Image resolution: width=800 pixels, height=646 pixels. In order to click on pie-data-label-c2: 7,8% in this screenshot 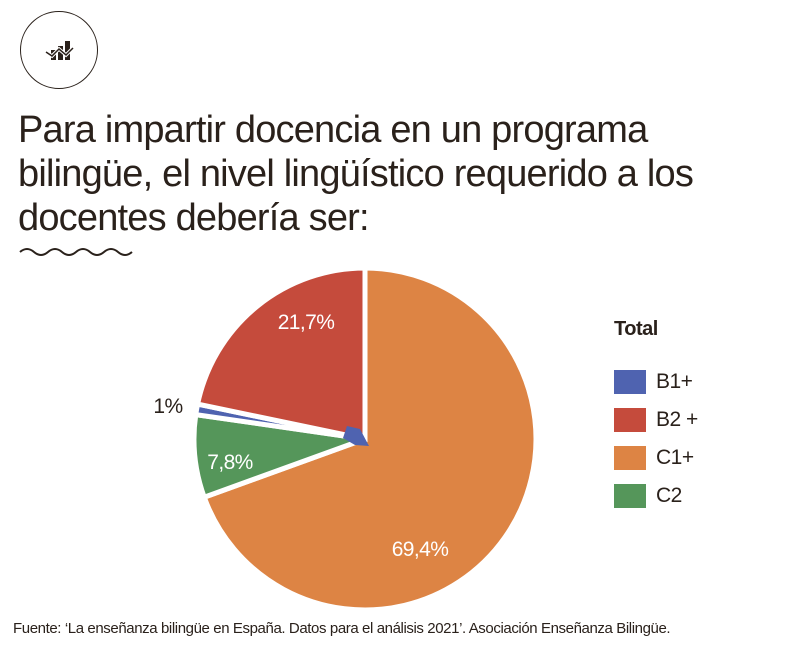, I will do `click(229, 462)`.